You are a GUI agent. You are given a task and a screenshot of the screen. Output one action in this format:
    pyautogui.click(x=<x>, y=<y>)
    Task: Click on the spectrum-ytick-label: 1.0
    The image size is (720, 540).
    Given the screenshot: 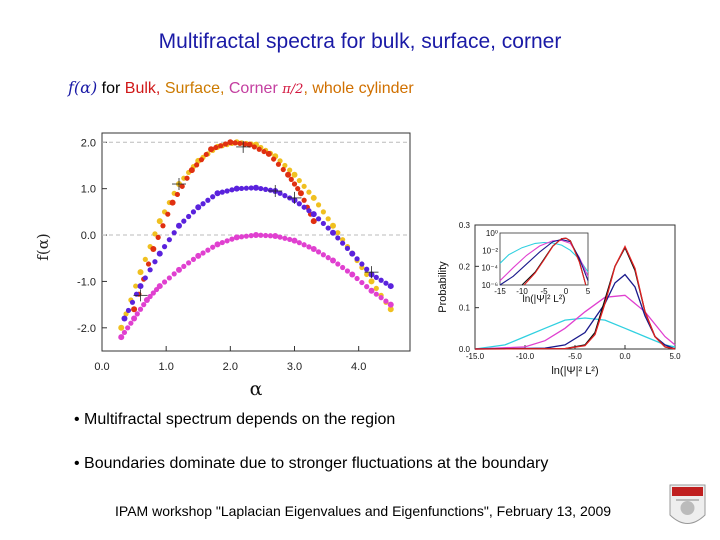 What is the action you would take?
    pyautogui.click(x=88, y=190)
    